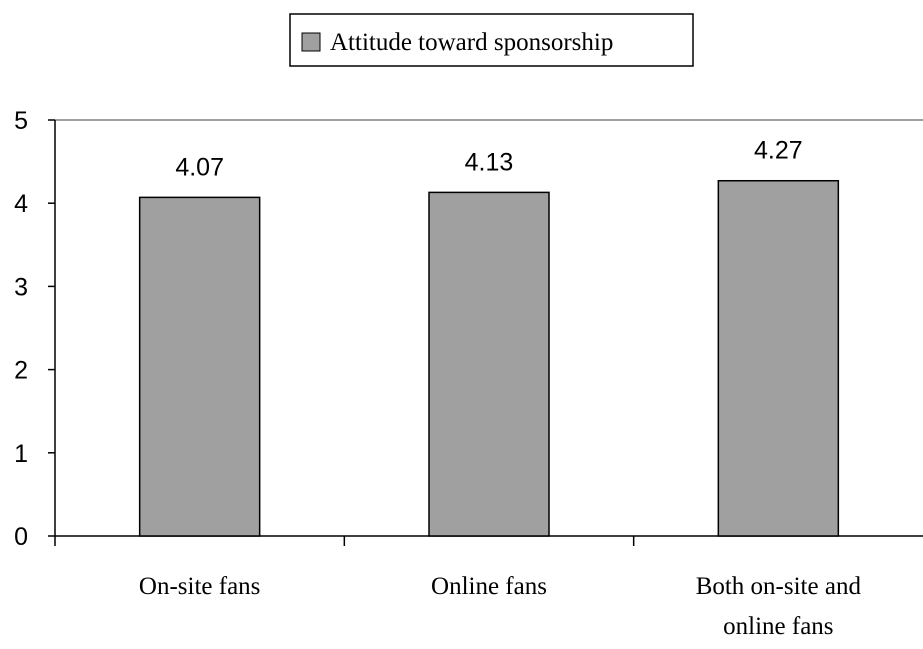 The width and height of the screenshot is (923, 649). Describe the element at coordinates (21, 371) in the screenshot. I see `y-tick-label: 2` at that location.